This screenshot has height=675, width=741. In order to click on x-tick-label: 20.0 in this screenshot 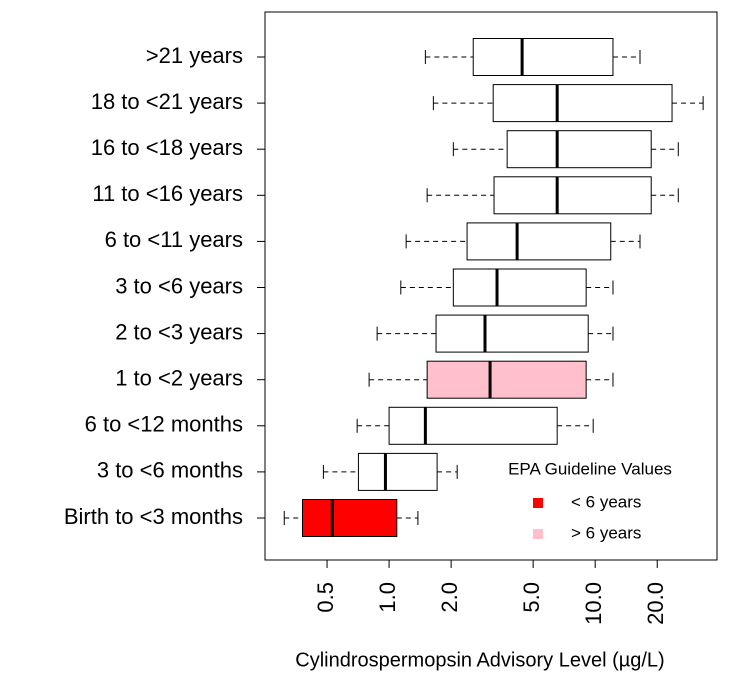, I will do `click(655, 603)`.